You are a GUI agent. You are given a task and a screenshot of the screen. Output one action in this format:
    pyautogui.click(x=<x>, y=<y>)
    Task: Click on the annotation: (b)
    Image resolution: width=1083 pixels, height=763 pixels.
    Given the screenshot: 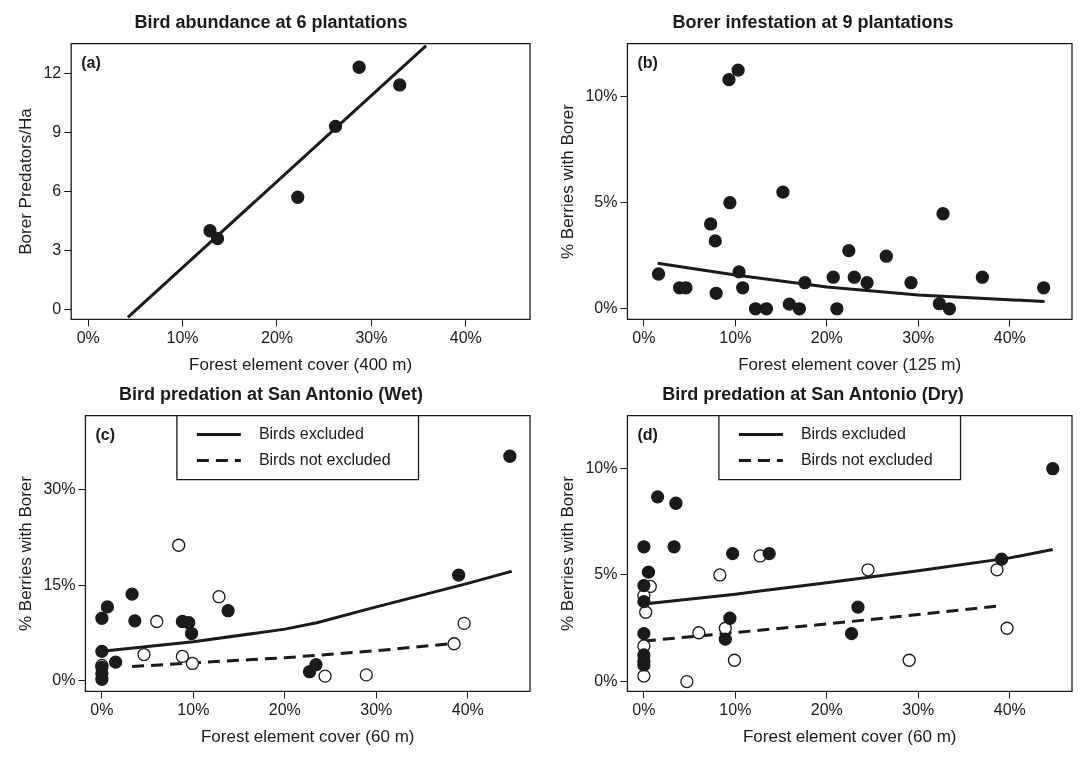 What is the action you would take?
    pyautogui.click(x=647, y=63)
    